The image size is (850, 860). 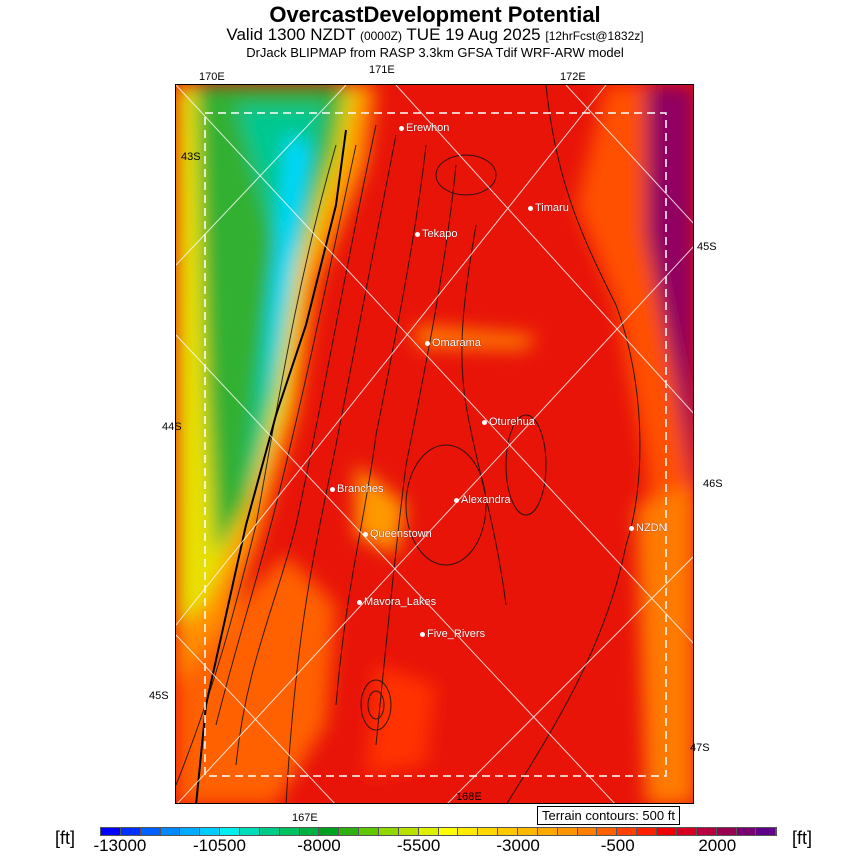 What do you see at coordinates (453, 343) in the screenshot?
I see `place-omarama: Omarama` at bounding box center [453, 343].